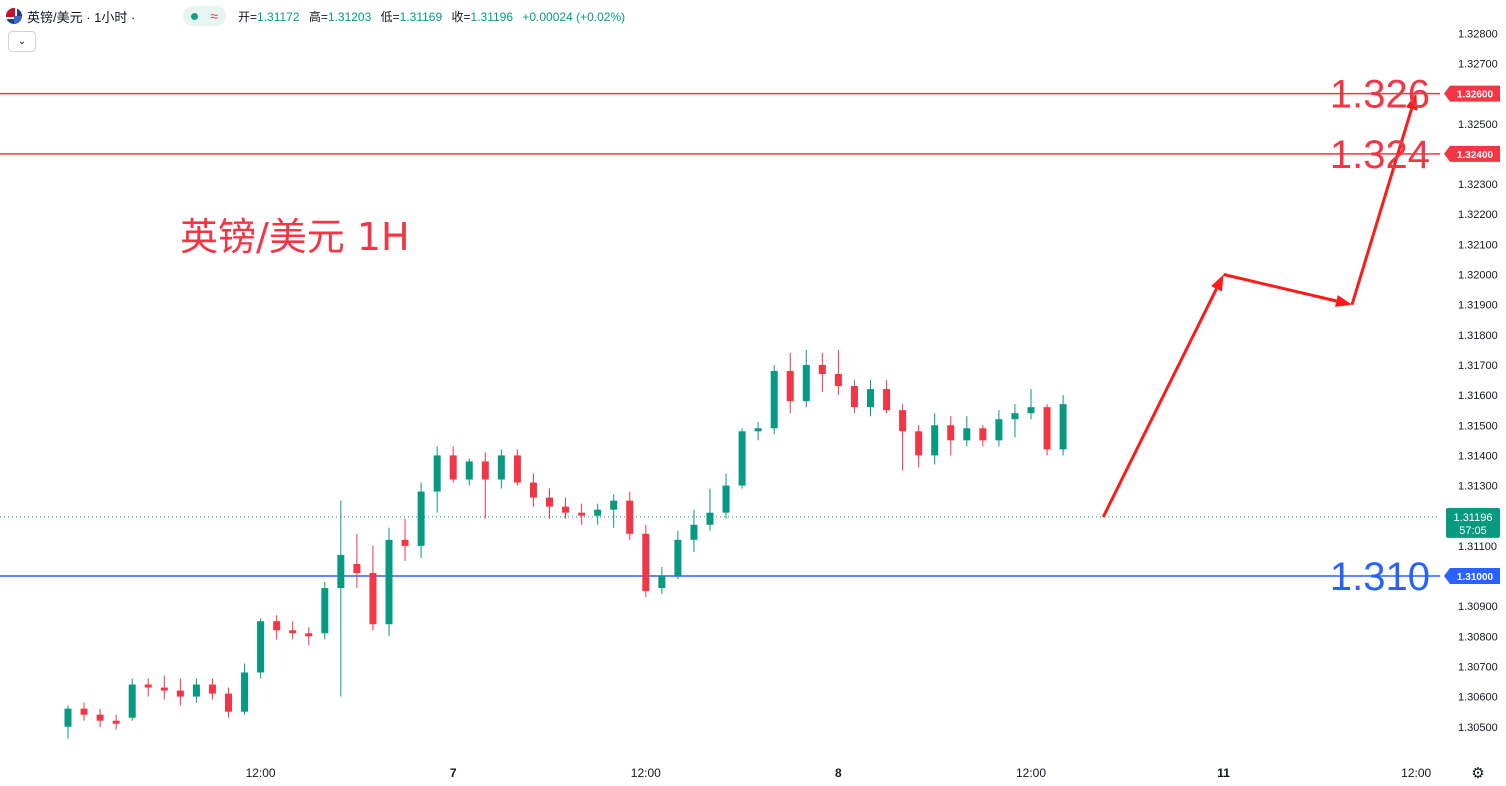  What do you see at coordinates (1478, 336) in the screenshot?
I see `y-tick-label: 1.31800` at bounding box center [1478, 336].